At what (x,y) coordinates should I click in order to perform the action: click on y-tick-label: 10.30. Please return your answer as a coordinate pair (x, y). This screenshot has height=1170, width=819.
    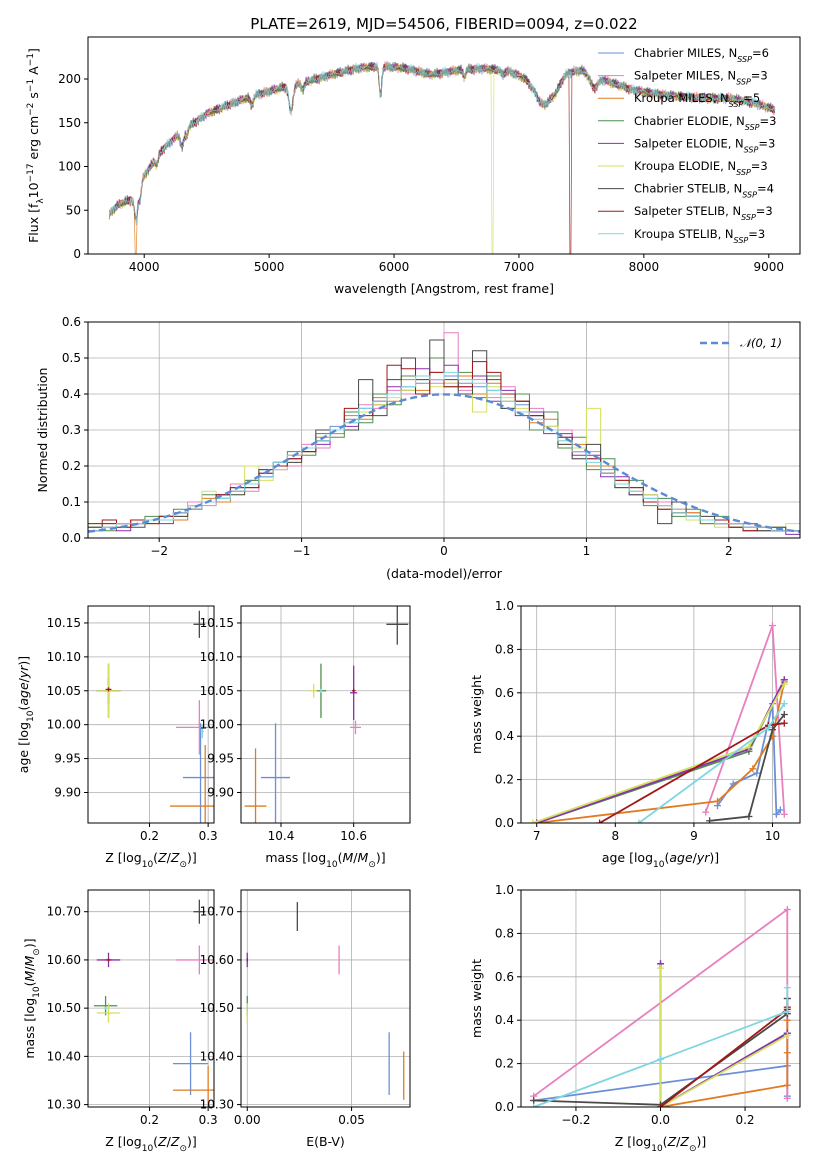
    Looking at the image, I should click on (64, 1105).